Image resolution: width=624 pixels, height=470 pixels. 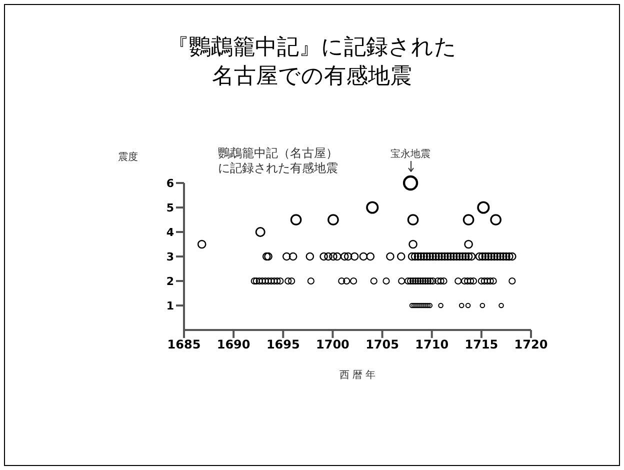 What do you see at coordinates (357, 375) in the screenshot?
I see `x-axis-title: 西 暦 年` at bounding box center [357, 375].